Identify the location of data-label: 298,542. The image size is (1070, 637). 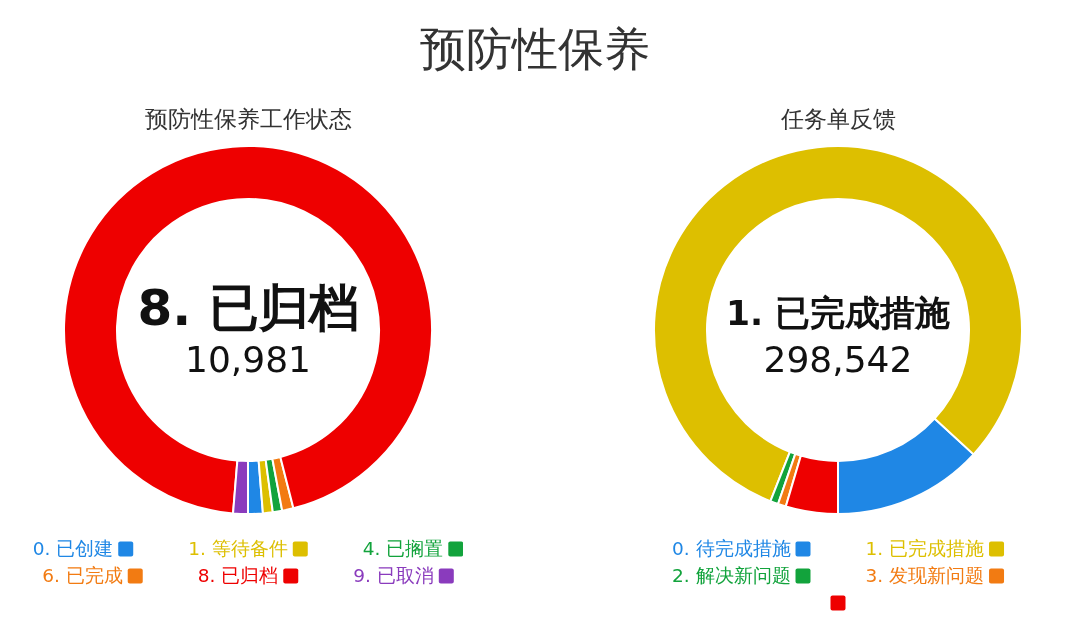
(838, 359).